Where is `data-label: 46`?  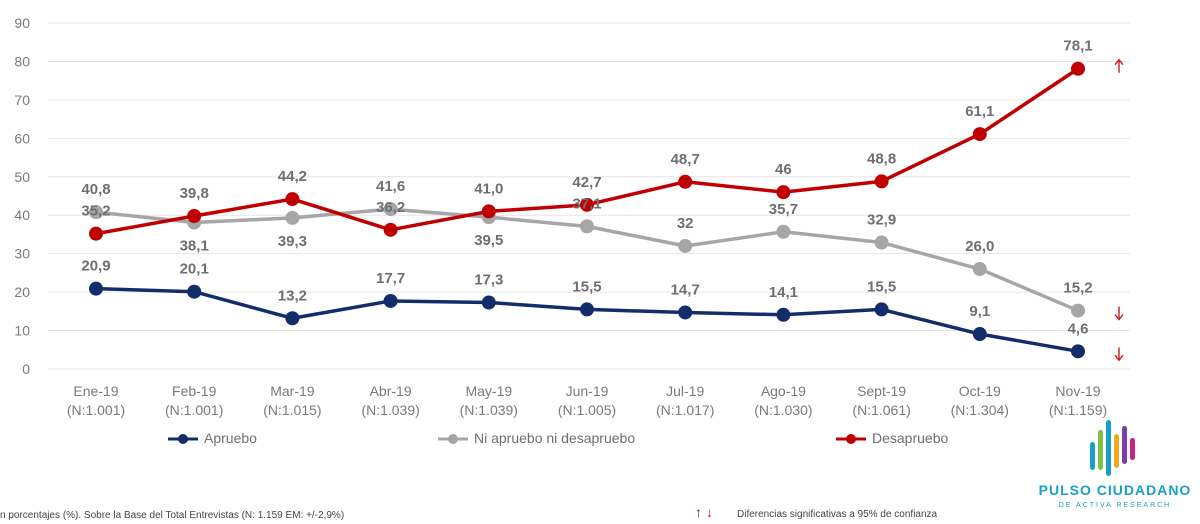
data-label: 46 is located at coordinates (783, 169).